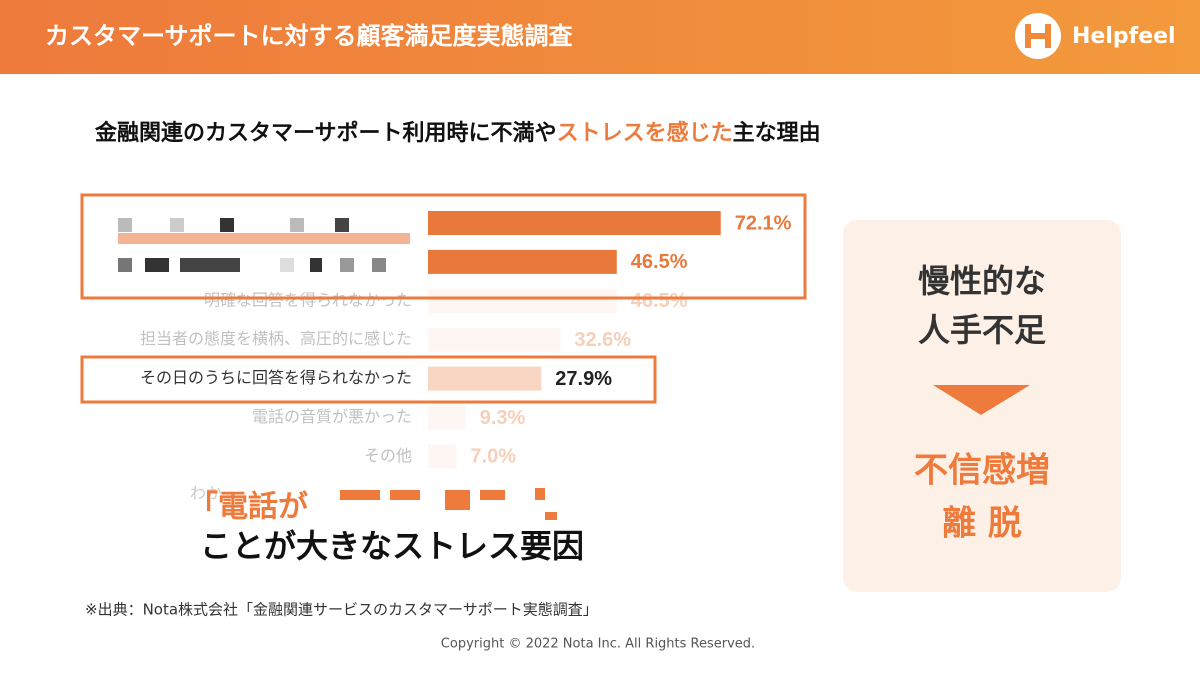 Image resolution: width=1200 pixels, height=676 pixels. Describe the element at coordinates (602, 340) in the screenshot. I see `value-label: 32.6%` at that location.